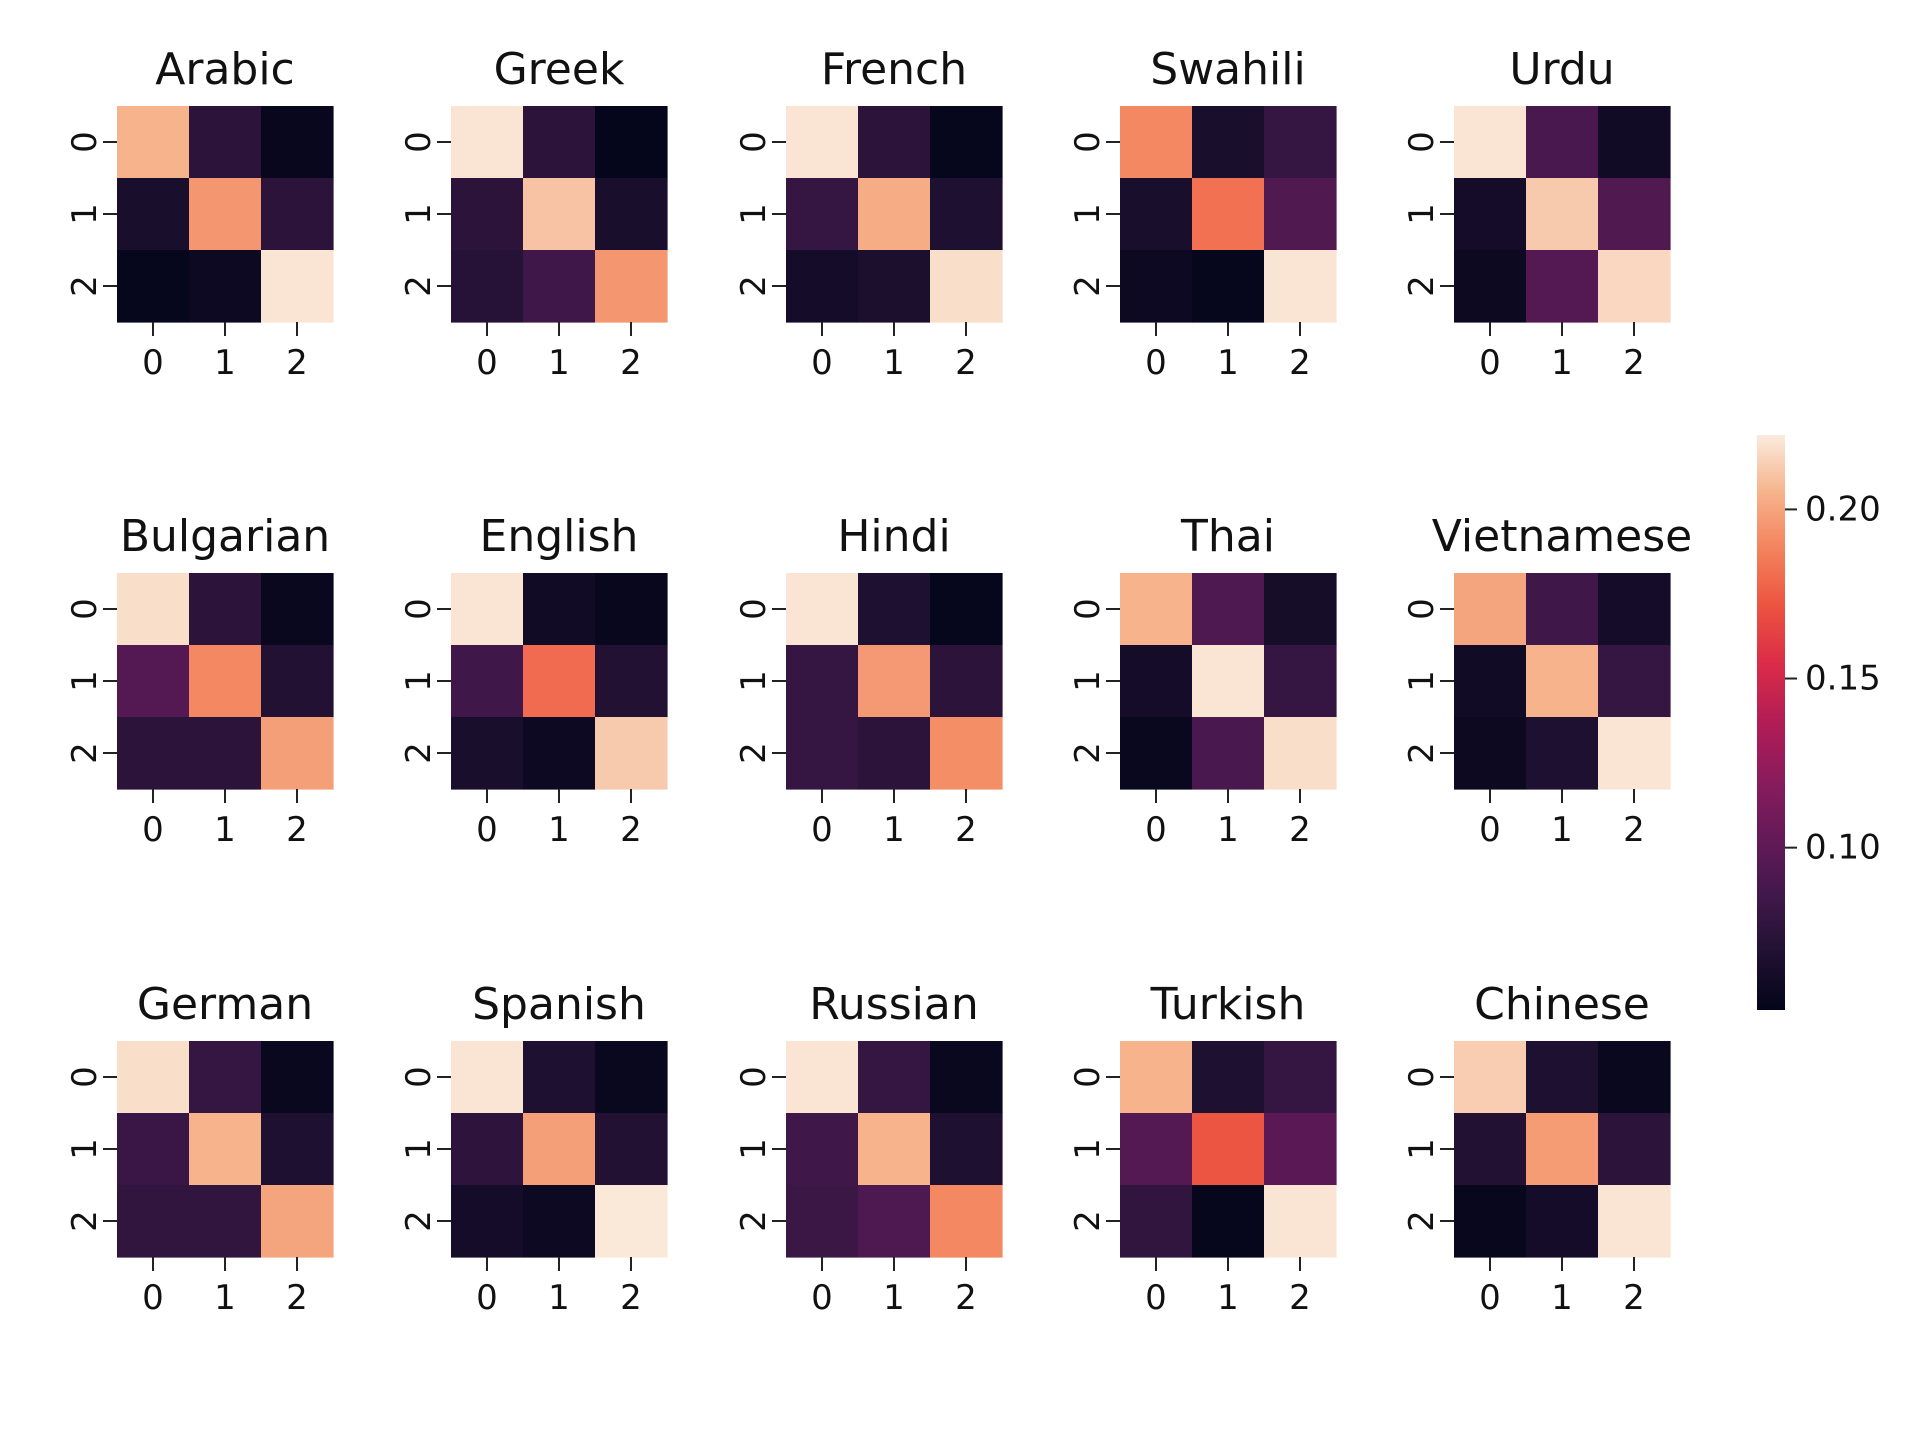  I want to click on panel-title: Spanish, so click(559, 1004).